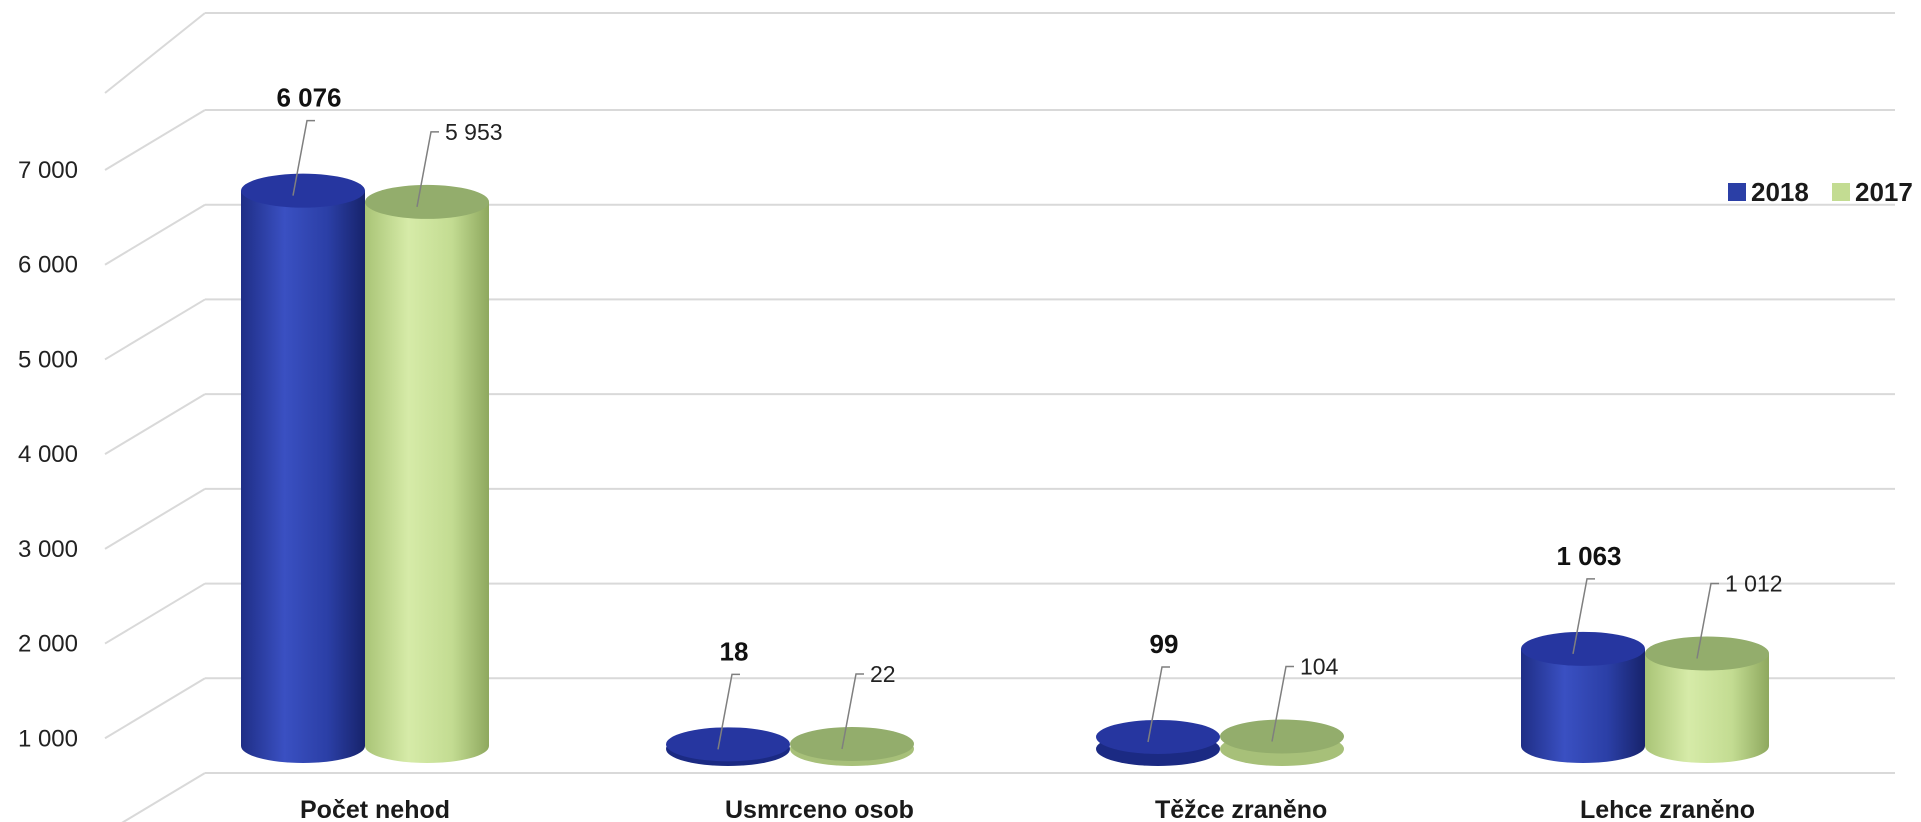  I want to click on y-tick-label: 5 000, so click(48, 359).